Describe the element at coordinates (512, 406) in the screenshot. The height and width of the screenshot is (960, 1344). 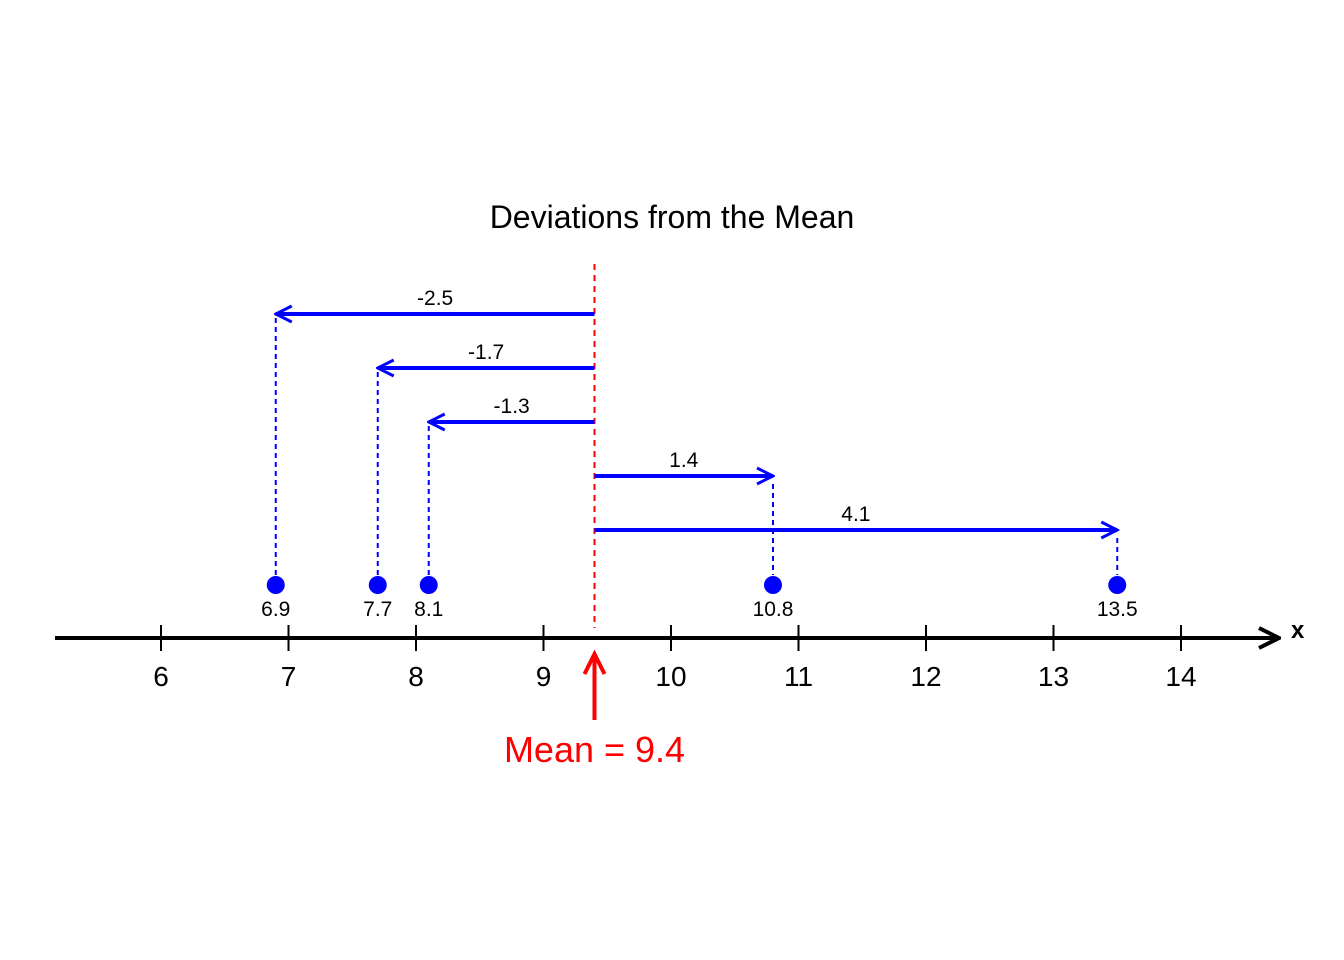
I see `deviation-label: -1.3` at that location.